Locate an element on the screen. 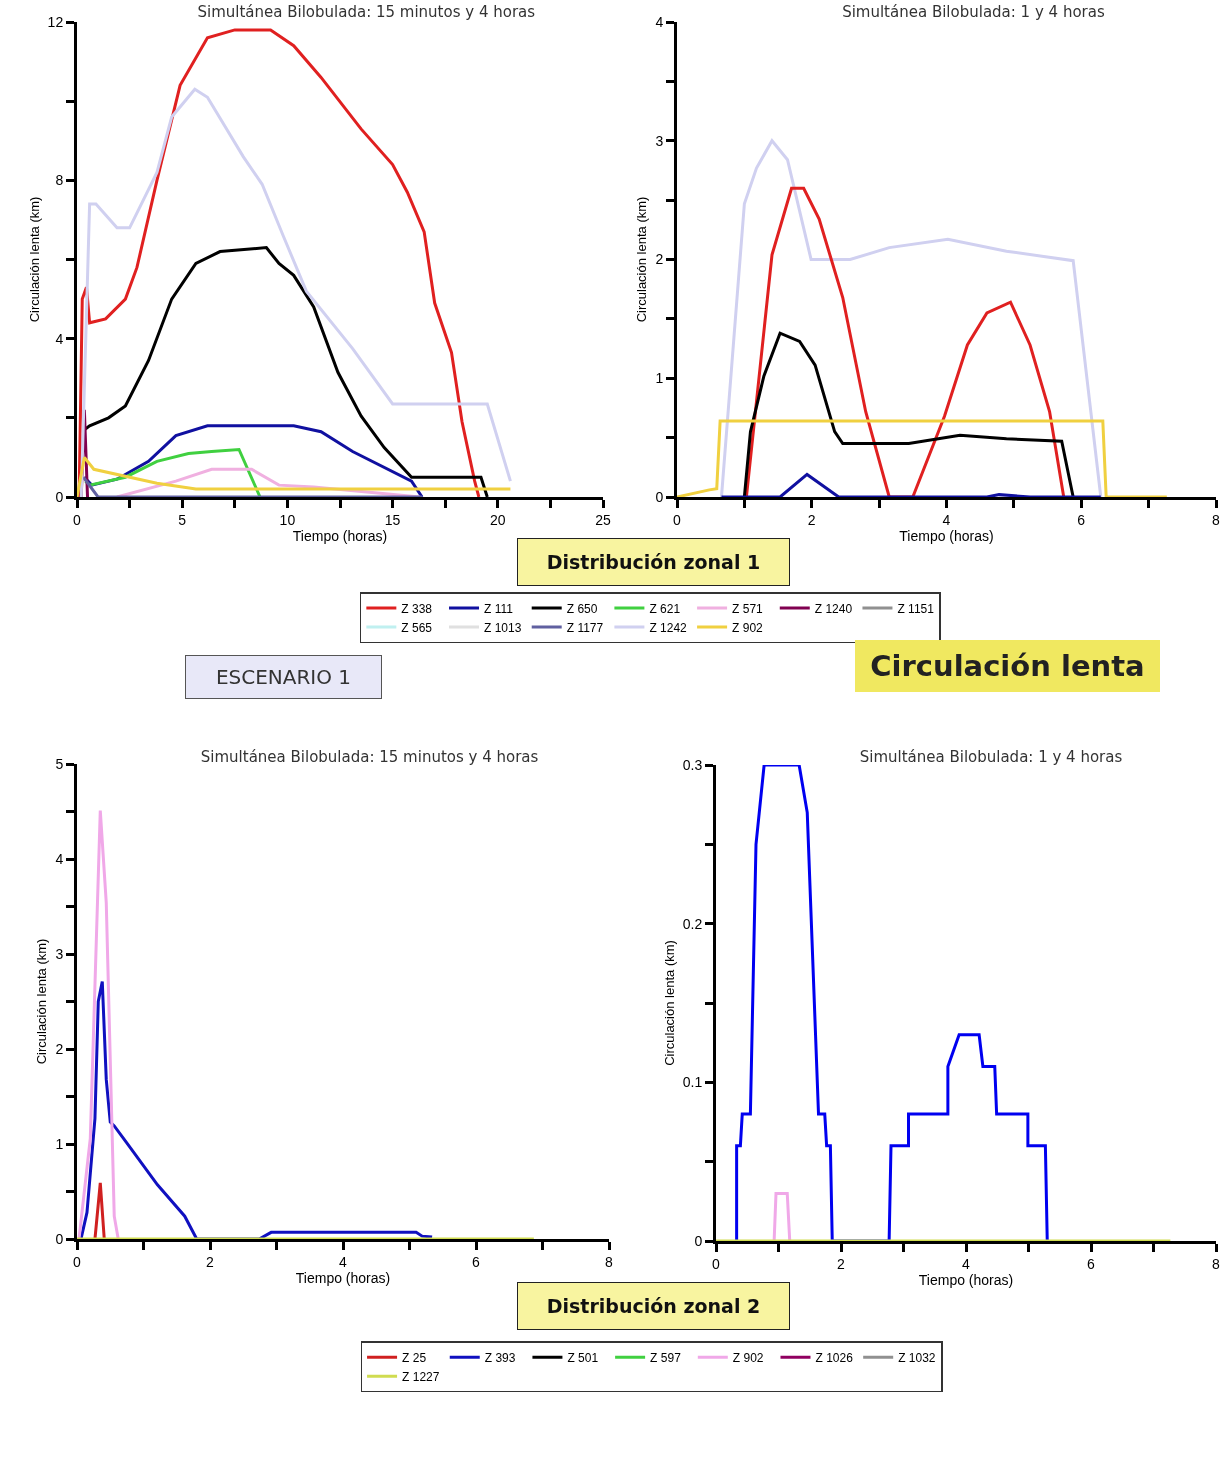  x-tick-label: 15 is located at coordinates (392, 519).